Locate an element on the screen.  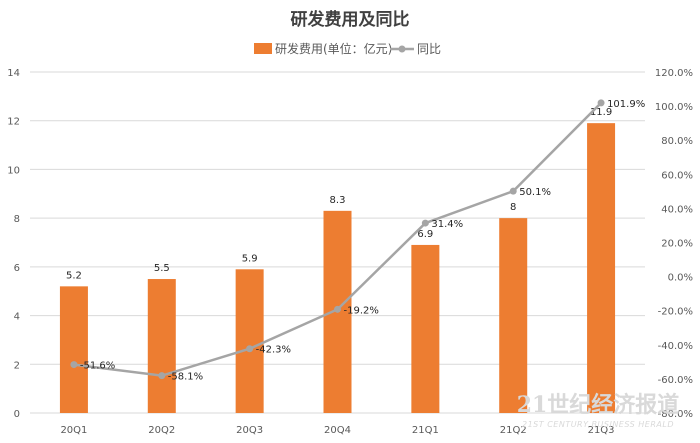
left-tick-label: 10 is located at coordinates (13, 170).